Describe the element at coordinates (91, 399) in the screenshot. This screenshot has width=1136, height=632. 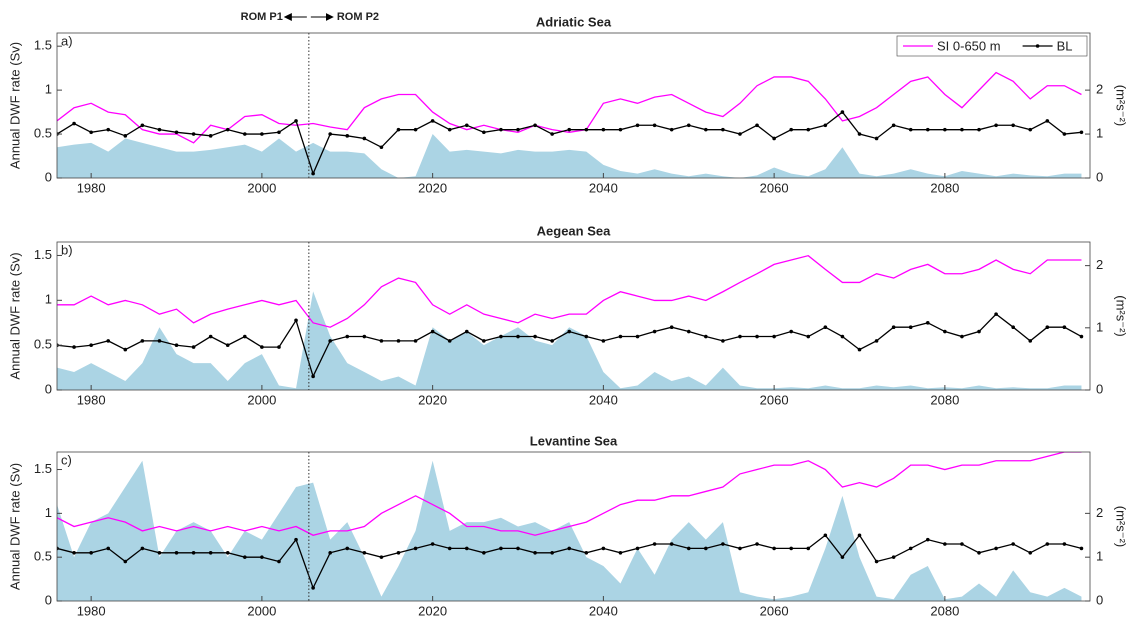
I see `x-tick-label: 1980` at that location.